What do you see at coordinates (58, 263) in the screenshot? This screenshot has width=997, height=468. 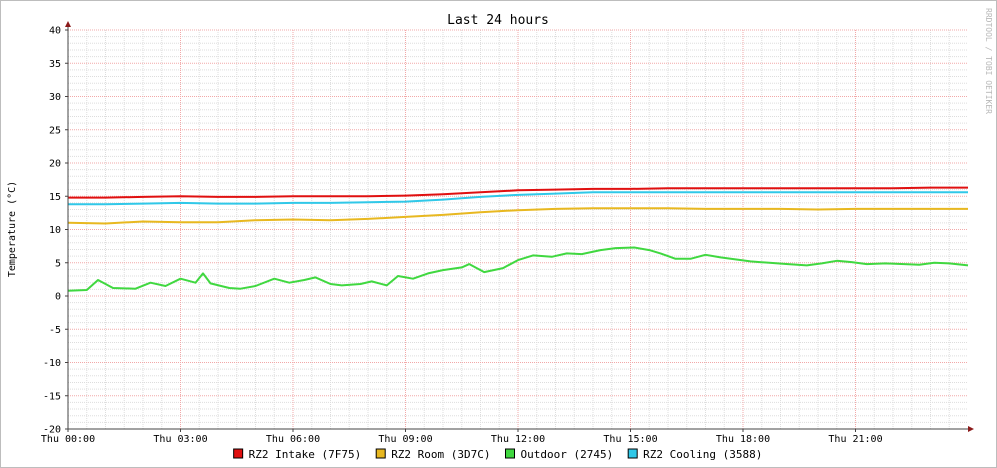 I see `y-tick-label: 5` at bounding box center [58, 263].